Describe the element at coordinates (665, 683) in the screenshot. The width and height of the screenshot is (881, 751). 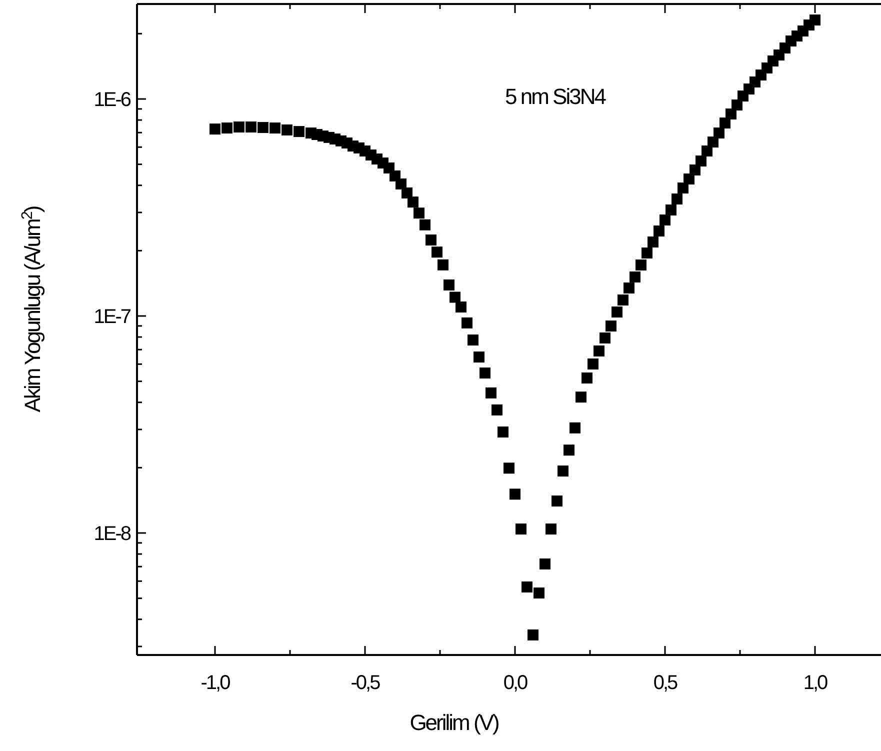
I see `x-tick-label: 0,5` at that location.